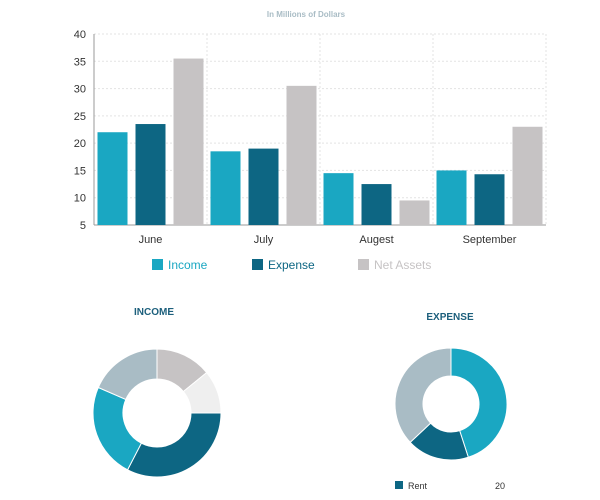 The width and height of the screenshot is (600, 500). I want to click on bar-chart-x-ticks: June July Augest September, so click(328, 240).